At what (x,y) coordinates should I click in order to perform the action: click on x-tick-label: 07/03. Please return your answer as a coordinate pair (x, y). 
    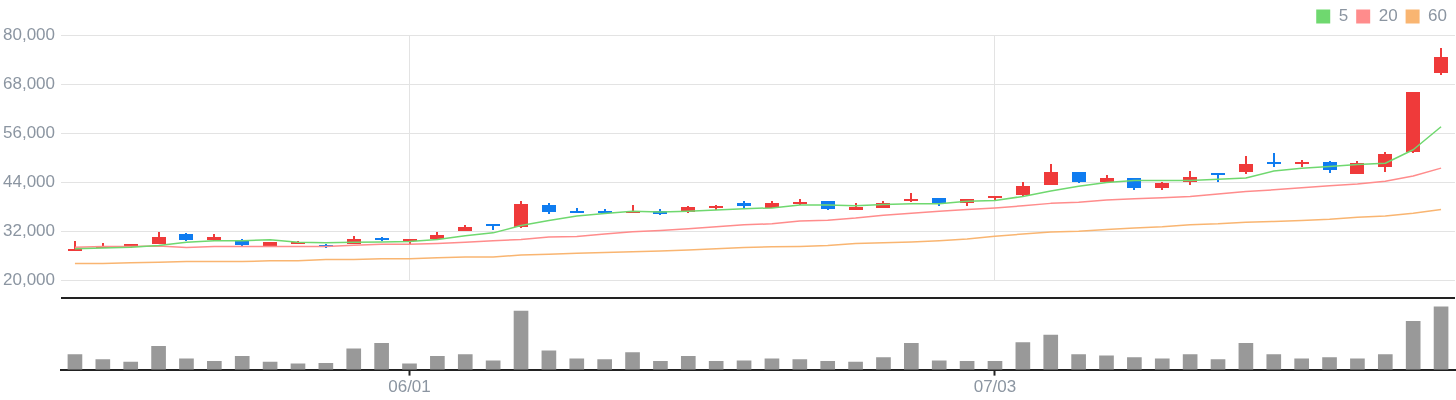
    Looking at the image, I should click on (995, 387).